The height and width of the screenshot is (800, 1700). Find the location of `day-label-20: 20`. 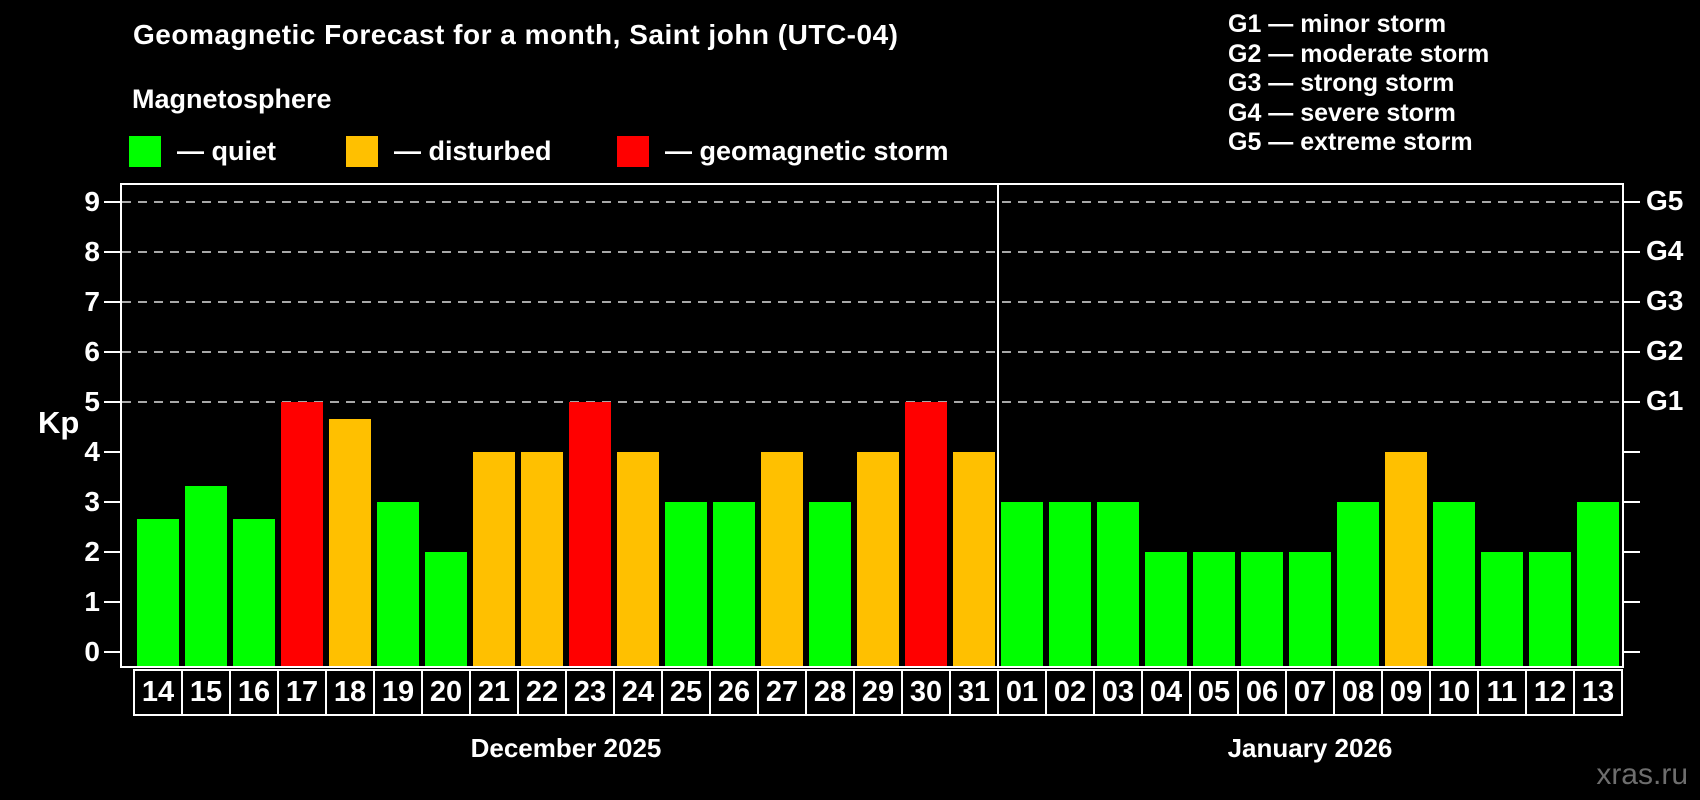

day-label-20: 20 is located at coordinates (446, 692).